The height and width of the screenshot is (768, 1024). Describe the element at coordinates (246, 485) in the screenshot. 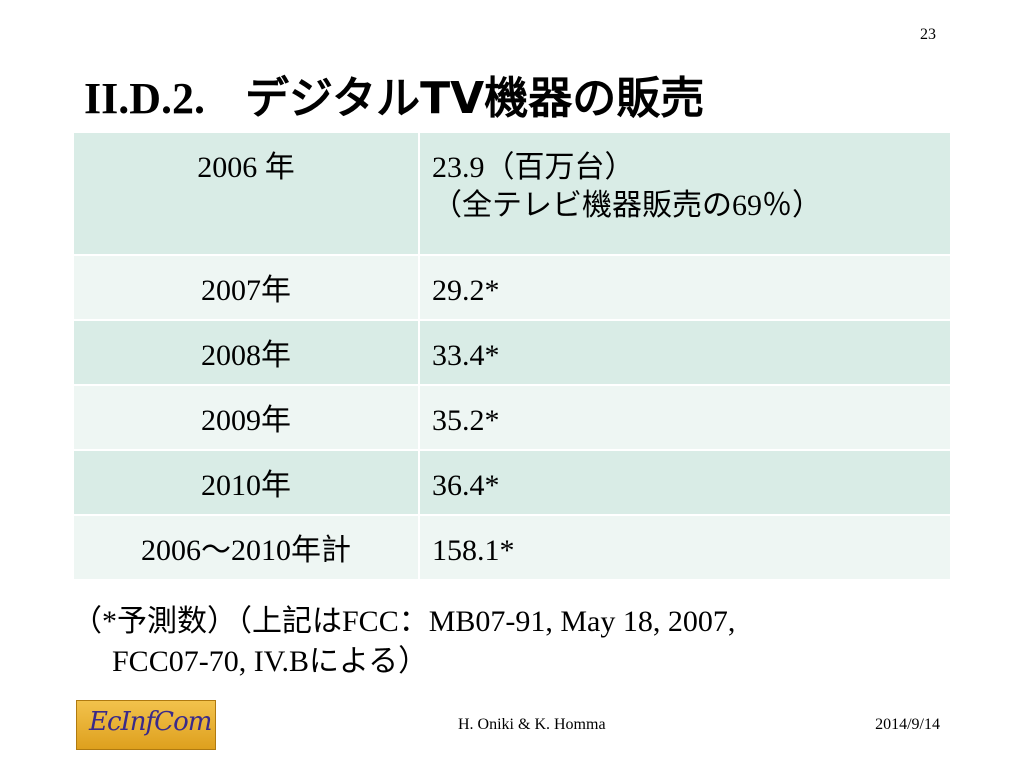

I see `year-label: 2010年` at that location.